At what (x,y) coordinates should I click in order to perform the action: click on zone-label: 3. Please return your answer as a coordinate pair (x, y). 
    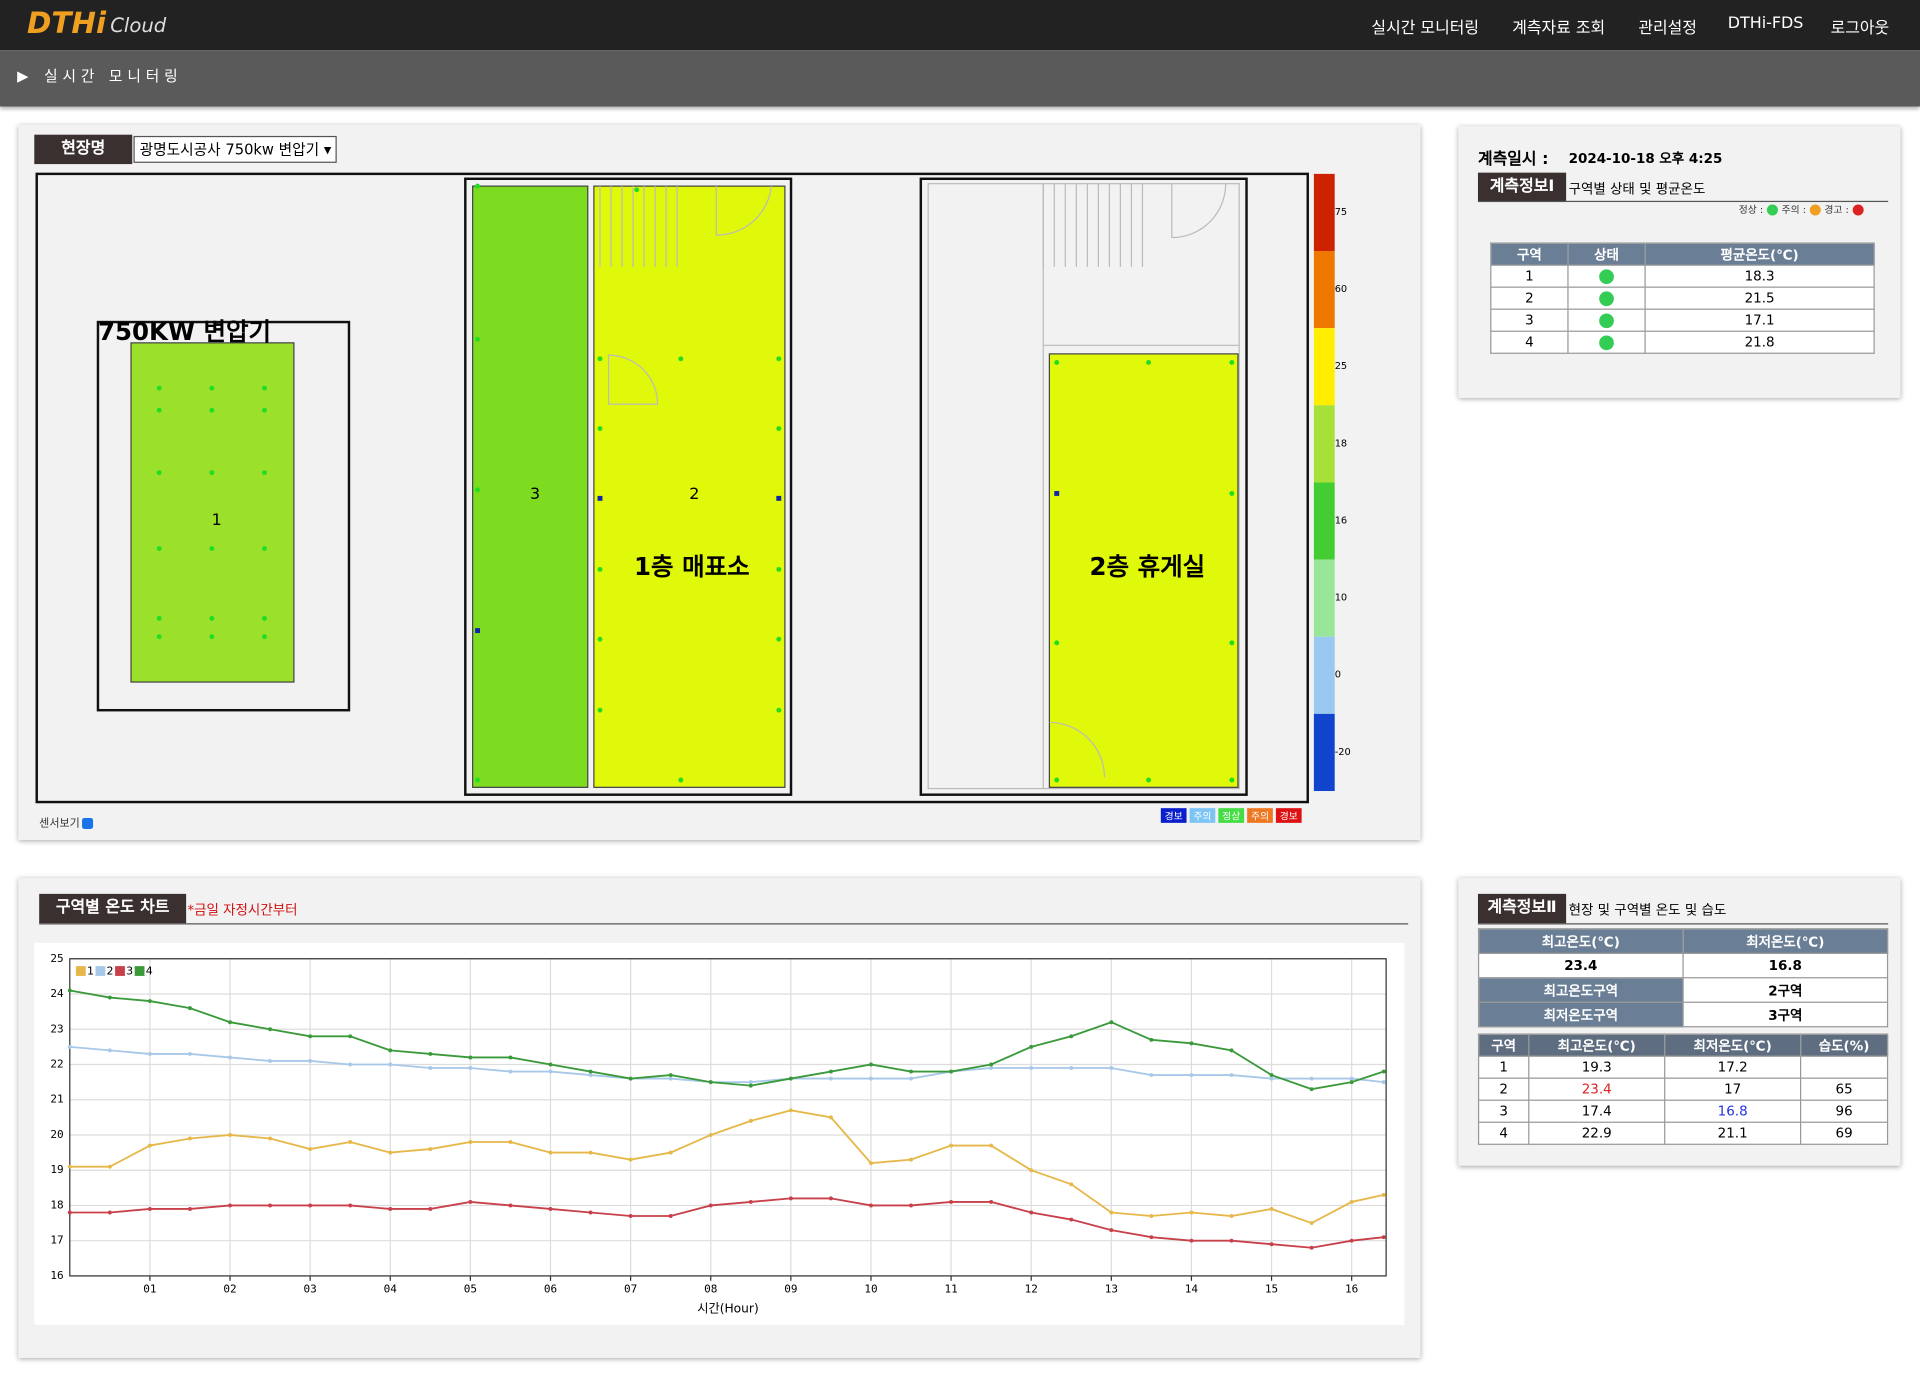
    Looking at the image, I should click on (535, 493).